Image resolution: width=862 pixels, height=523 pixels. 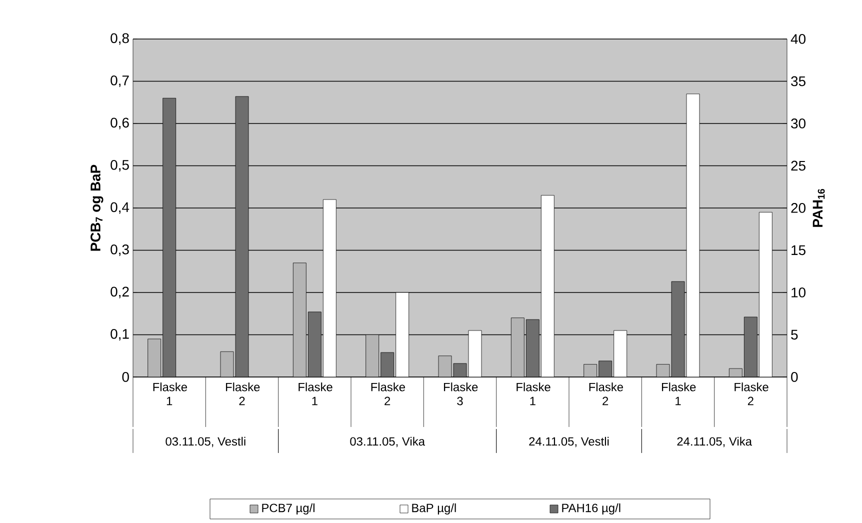 I want to click on y-tick-label: 0,8, so click(x=119, y=39).